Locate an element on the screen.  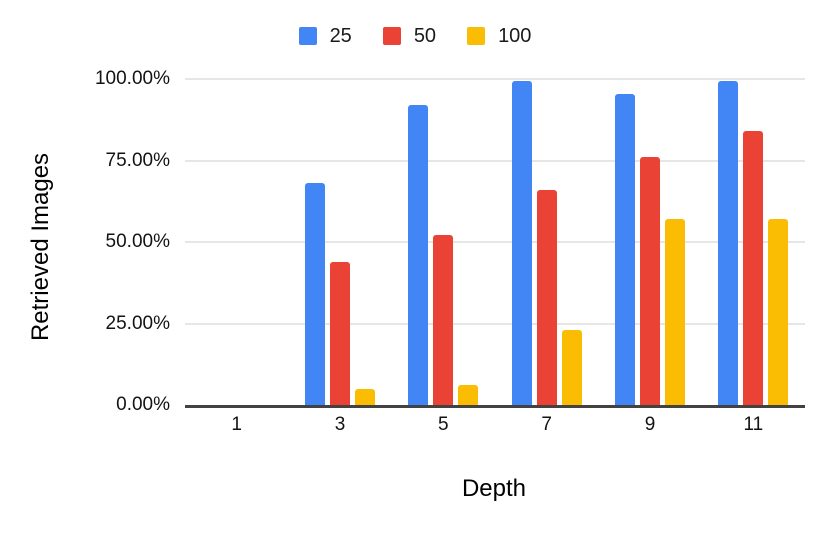
legend-label: 25 is located at coordinates (340, 36).